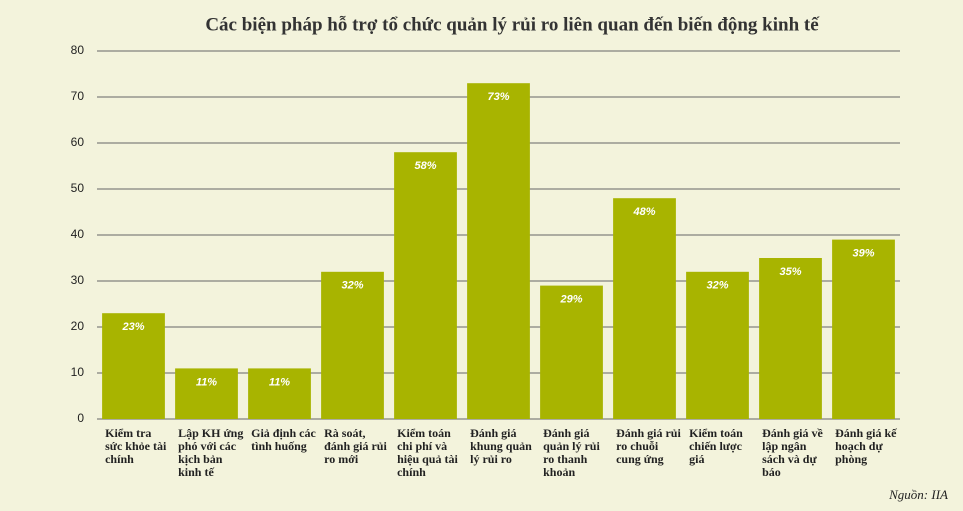  I want to click on data-label: 29%, so click(570, 300).